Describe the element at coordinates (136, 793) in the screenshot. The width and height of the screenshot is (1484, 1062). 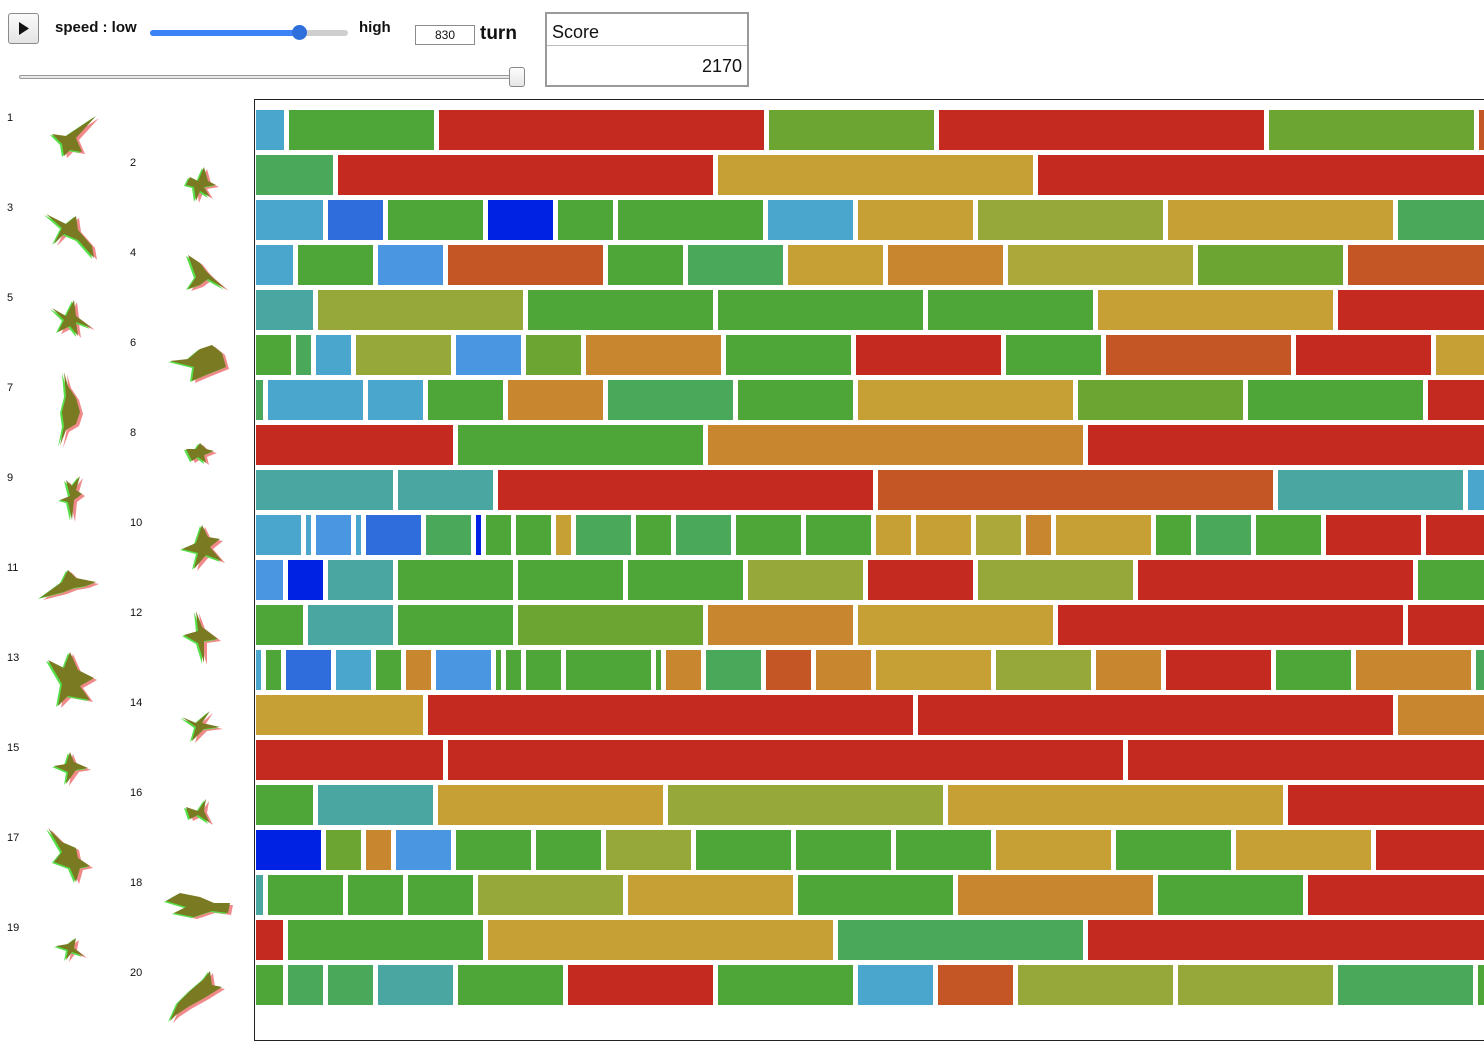
I see `piece-number: 16` at that location.